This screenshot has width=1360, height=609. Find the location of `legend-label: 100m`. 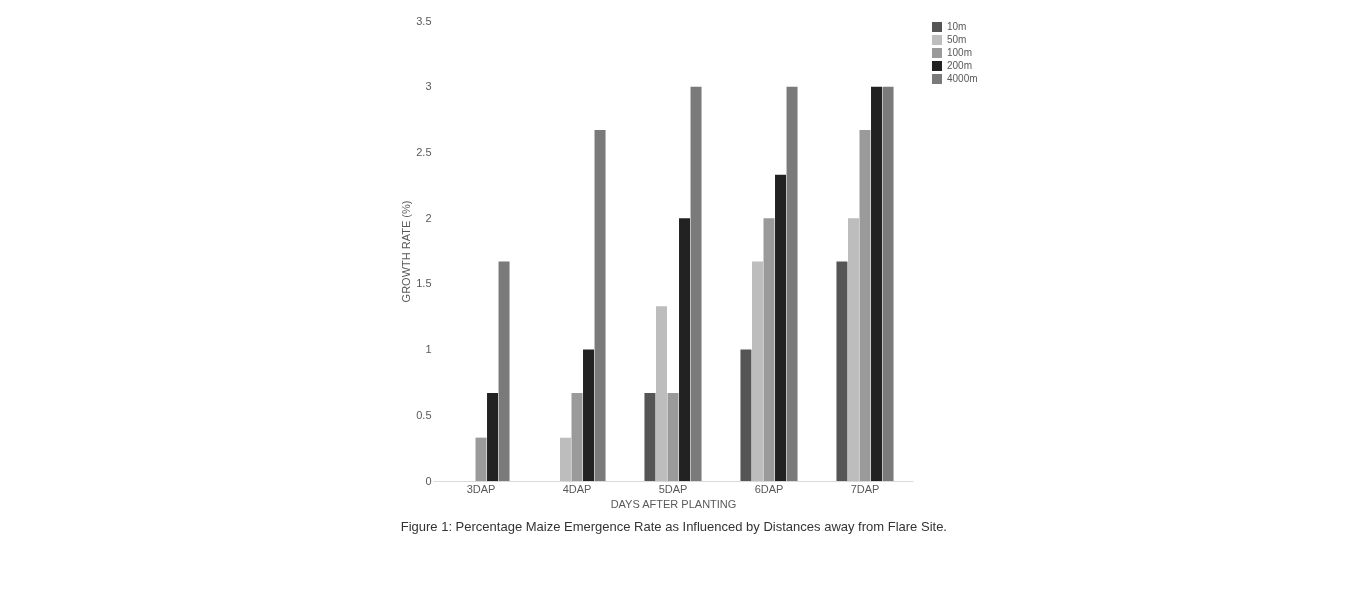

legend-label: 100m is located at coordinates (960, 52).